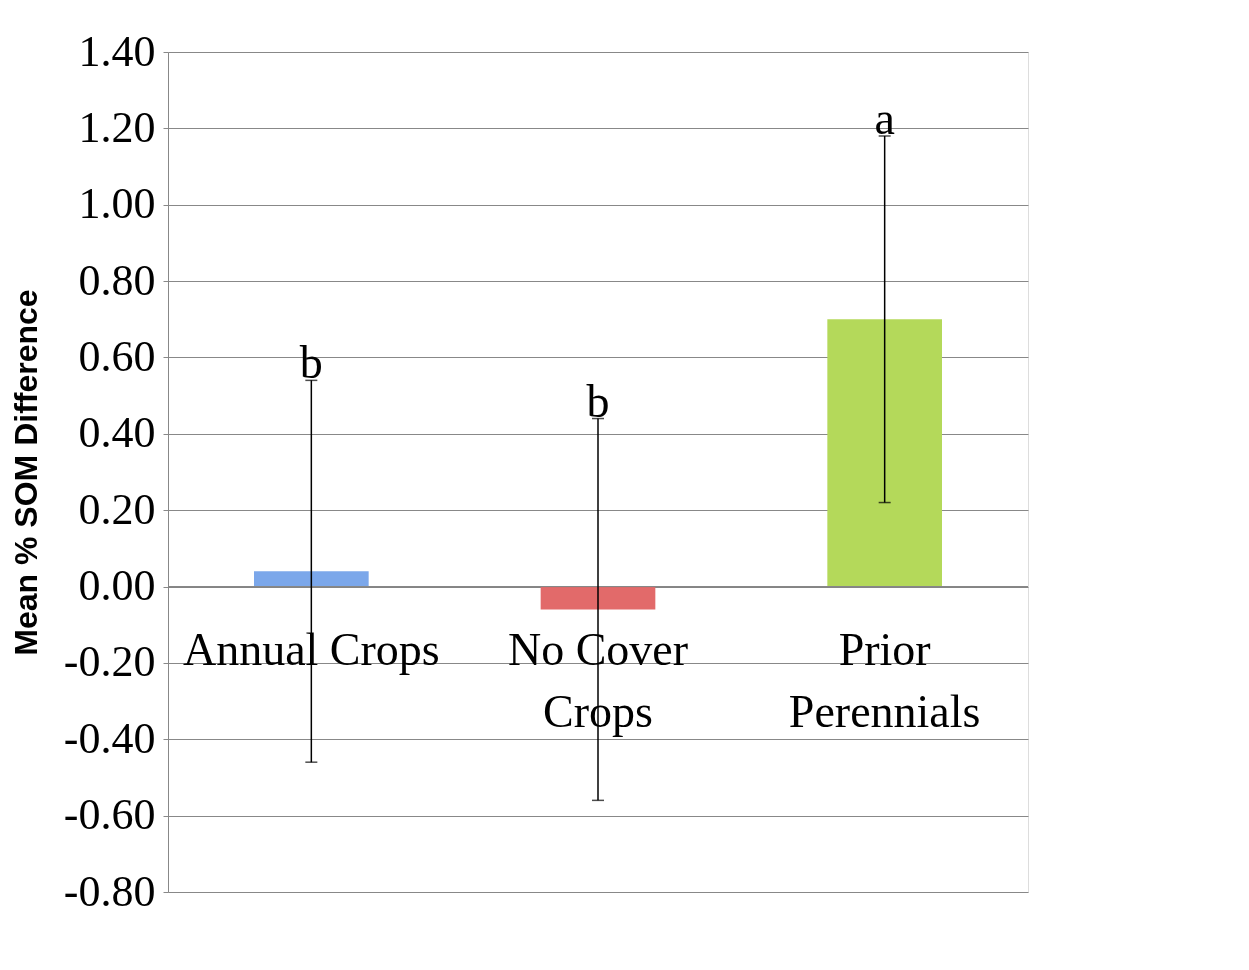 The image size is (1249, 970). What do you see at coordinates (117, 51) in the screenshot?
I see `y-tick-label: 1.40` at bounding box center [117, 51].